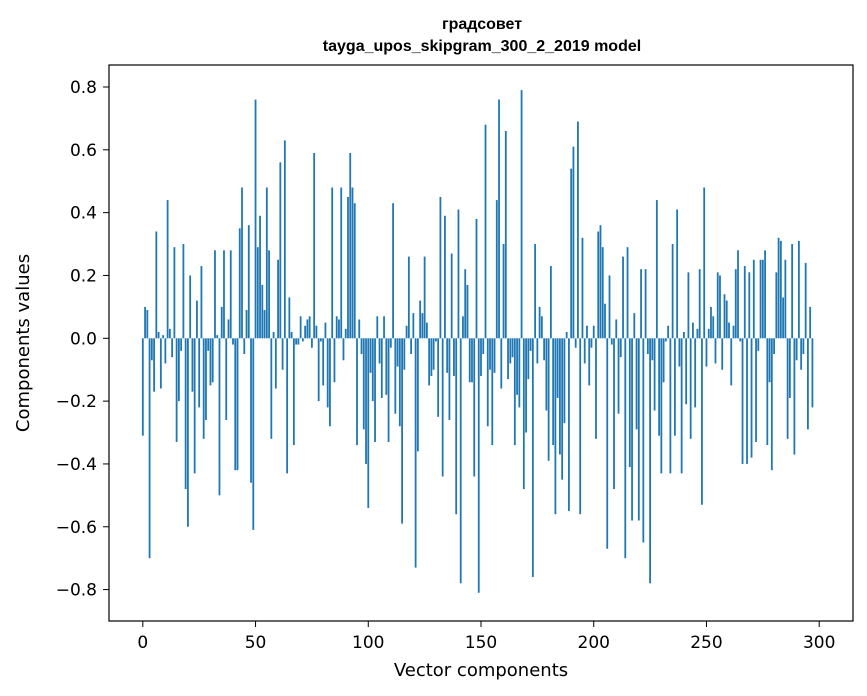  What do you see at coordinates (706, 643) in the screenshot?
I see `x-tick-label: 250` at bounding box center [706, 643].